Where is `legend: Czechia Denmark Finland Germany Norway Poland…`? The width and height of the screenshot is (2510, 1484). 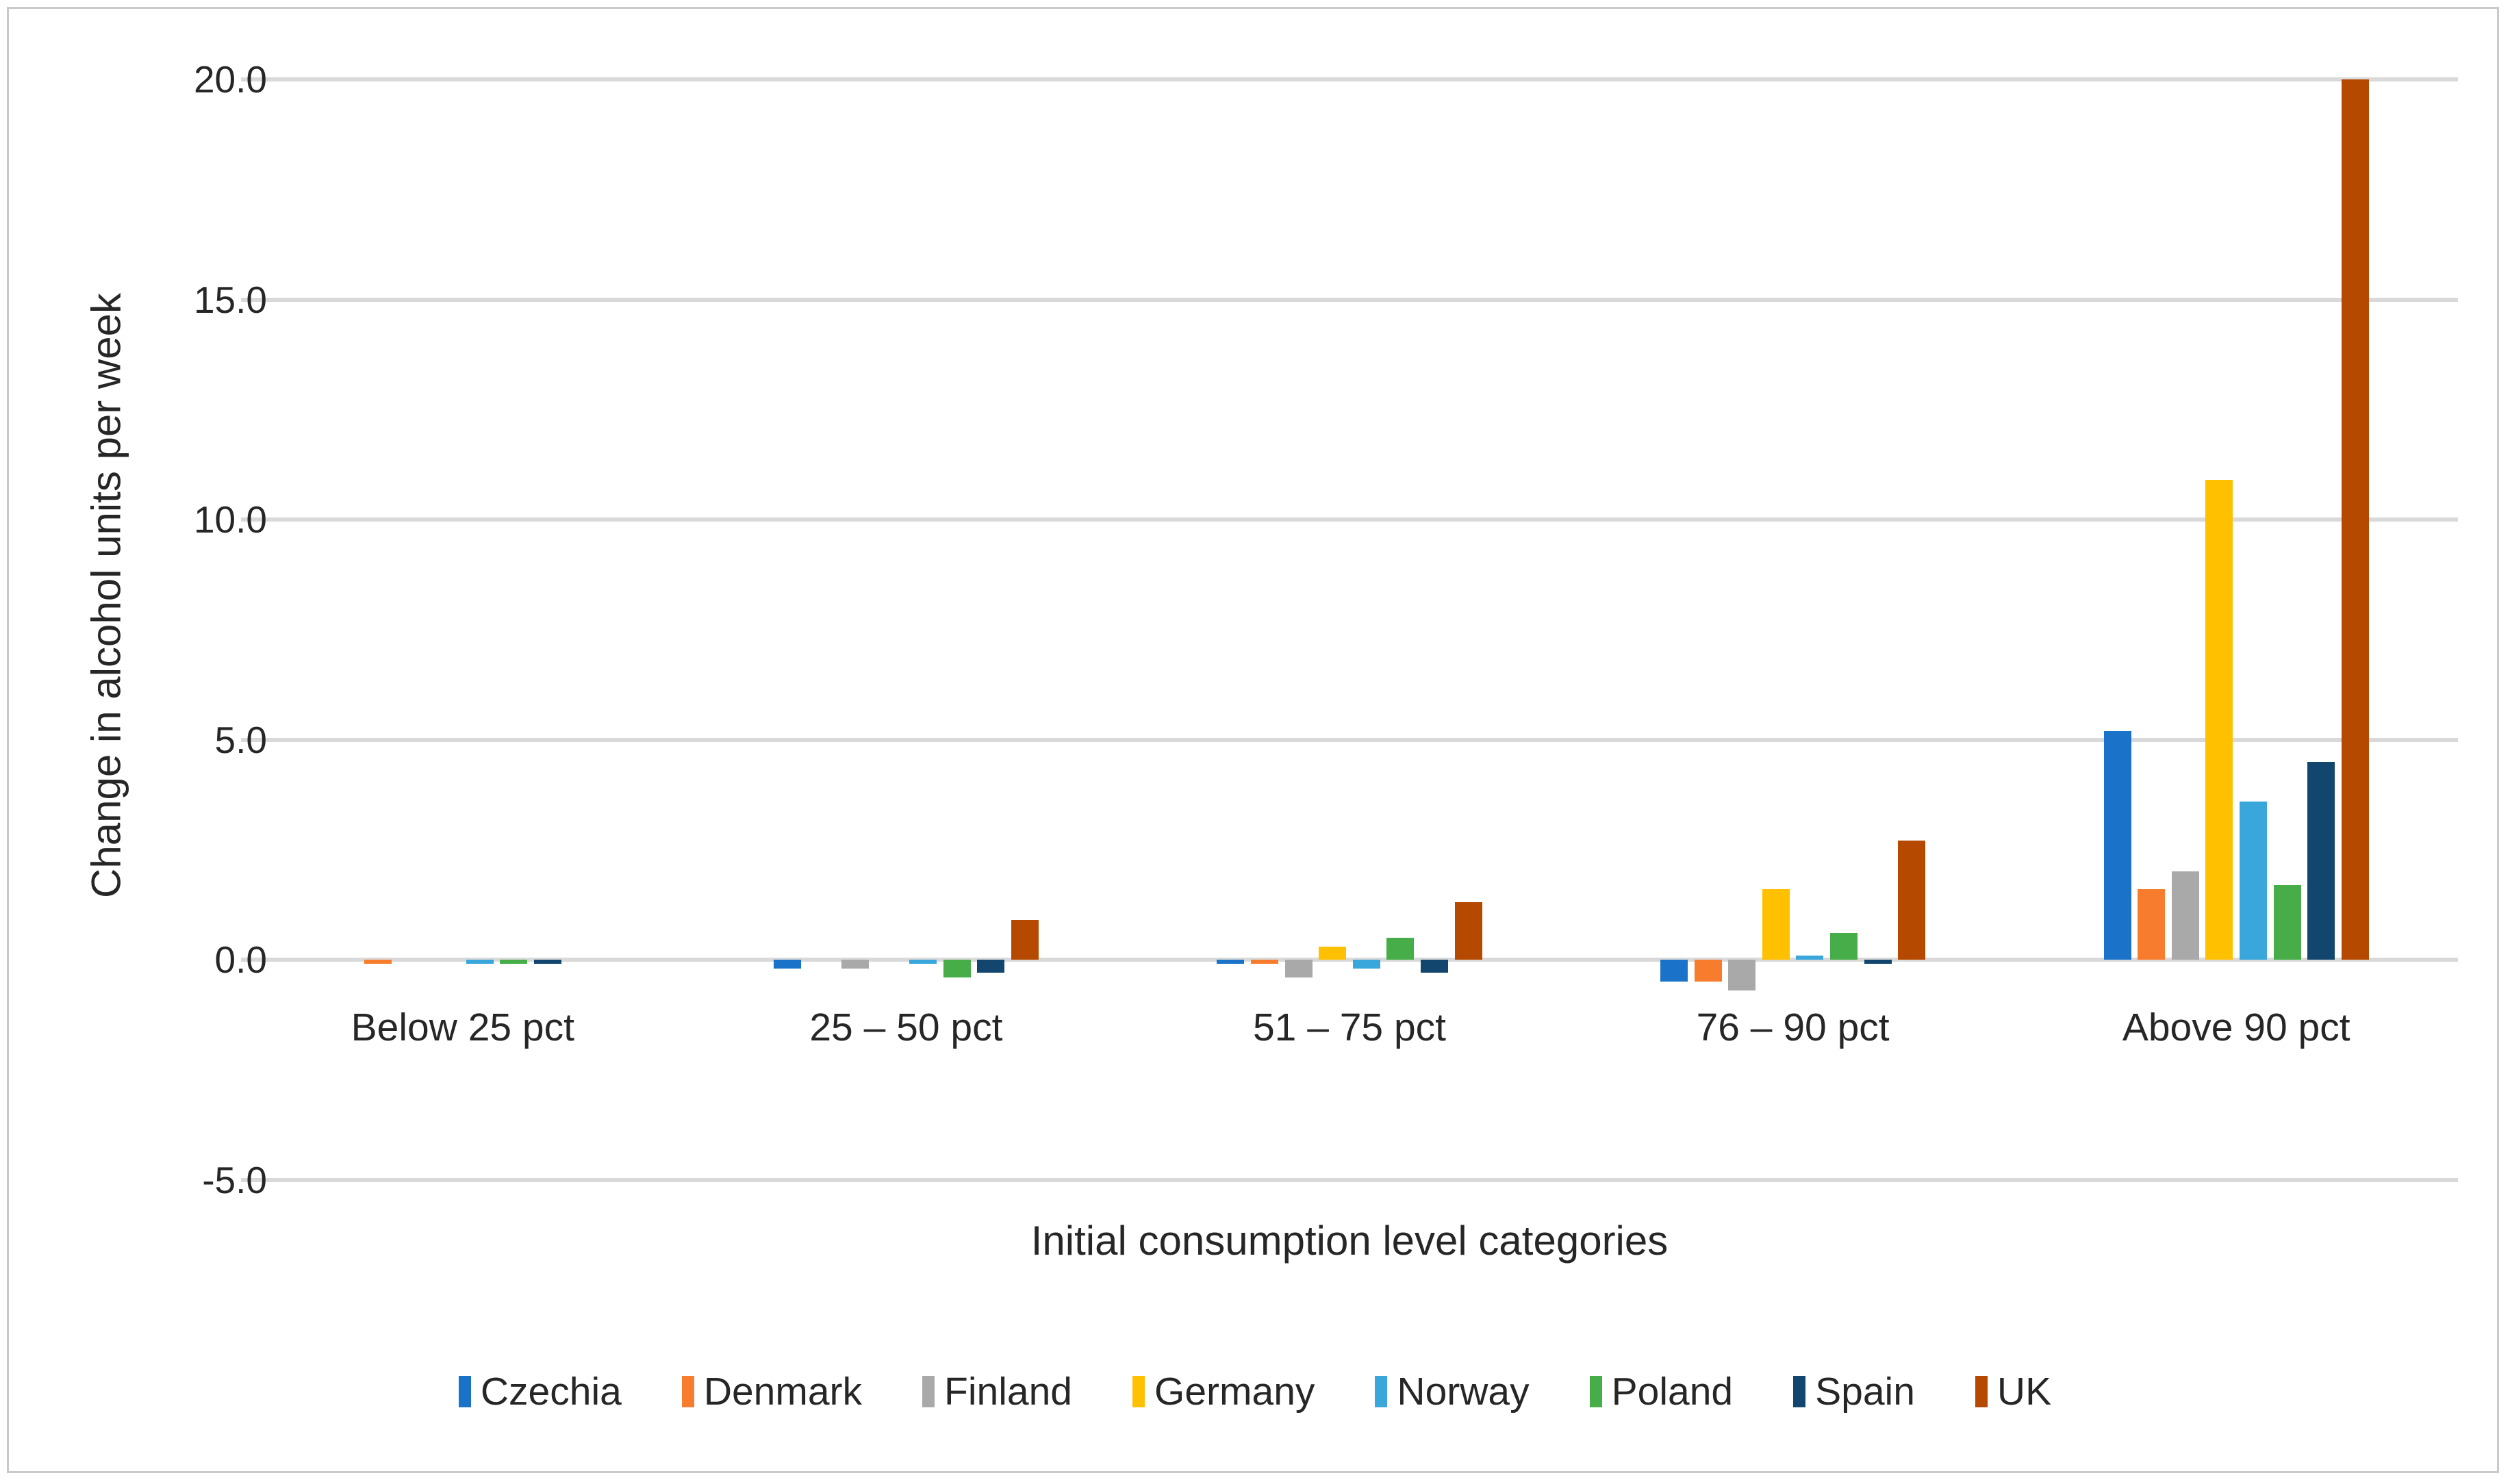
legend: Czechia Denmark Finland Germany Norway Poland… is located at coordinates (1255, 1391).